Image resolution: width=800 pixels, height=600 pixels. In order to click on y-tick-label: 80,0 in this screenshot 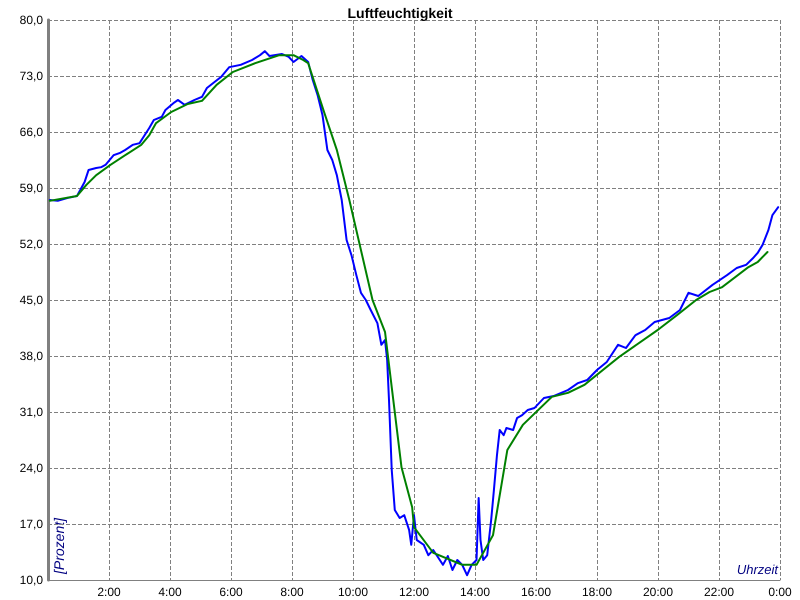, I will do `click(32, 20)`.